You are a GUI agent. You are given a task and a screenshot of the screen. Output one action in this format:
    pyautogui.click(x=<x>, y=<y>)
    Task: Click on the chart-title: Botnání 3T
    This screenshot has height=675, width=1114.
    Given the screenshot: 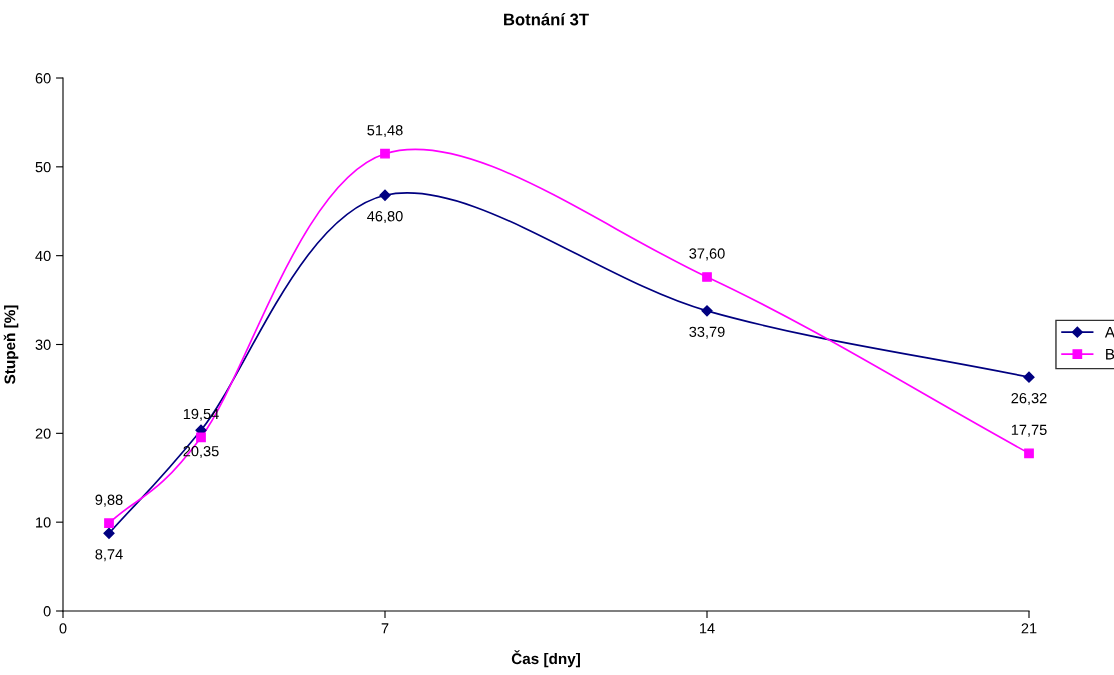 What is the action you would take?
    pyautogui.click(x=546, y=19)
    